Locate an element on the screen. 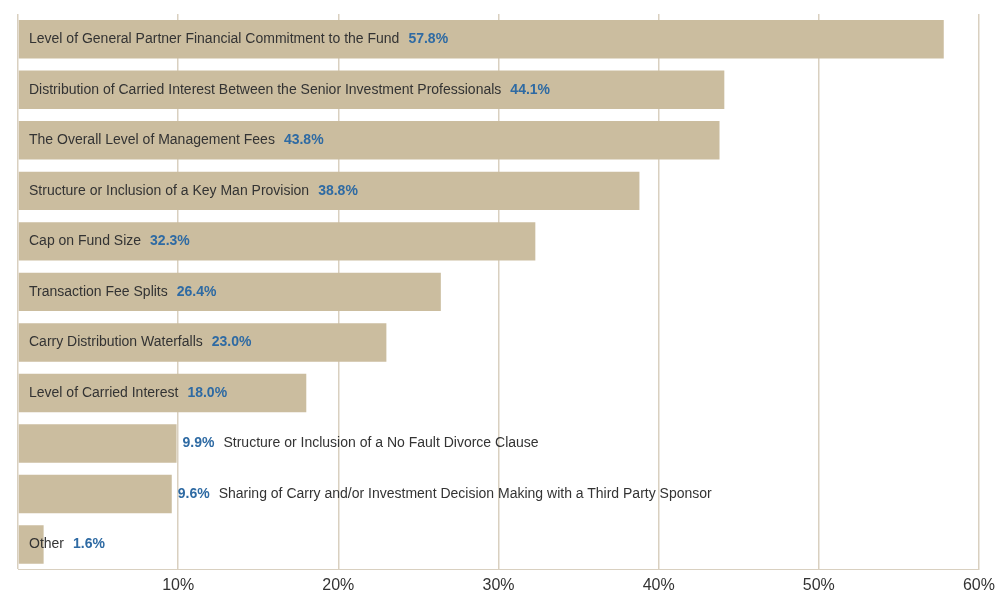  data-label: 57.8% is located at coordinates (428, 38).